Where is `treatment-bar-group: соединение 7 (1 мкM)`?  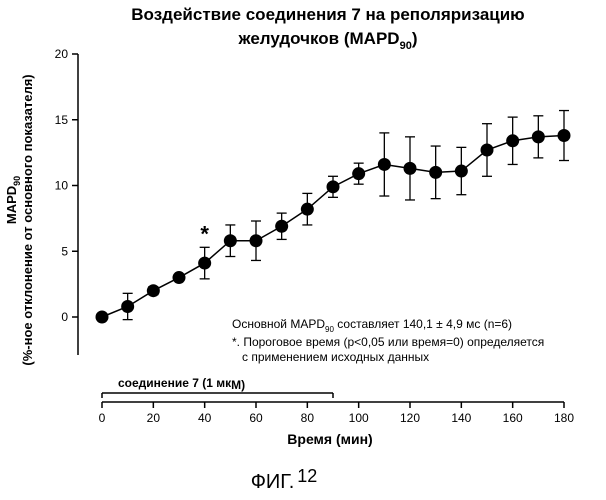 treatment-bar-group: соединение 7 (1 мкM) is located at coordinates (217, 387).